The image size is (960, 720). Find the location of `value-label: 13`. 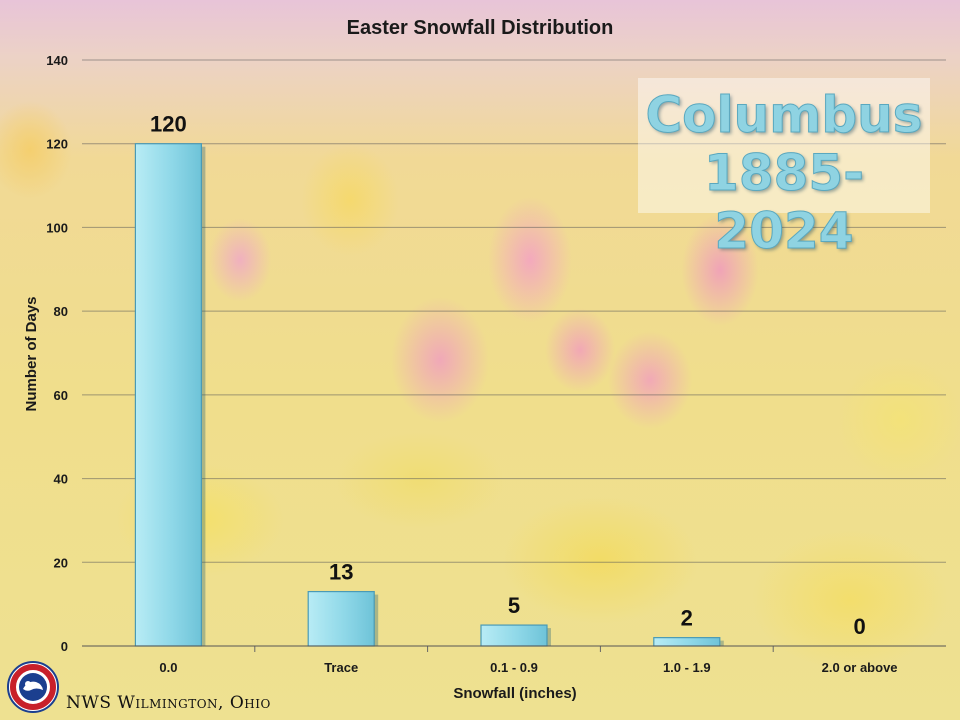

value-label: 13 is located at coordinates (341, 572).